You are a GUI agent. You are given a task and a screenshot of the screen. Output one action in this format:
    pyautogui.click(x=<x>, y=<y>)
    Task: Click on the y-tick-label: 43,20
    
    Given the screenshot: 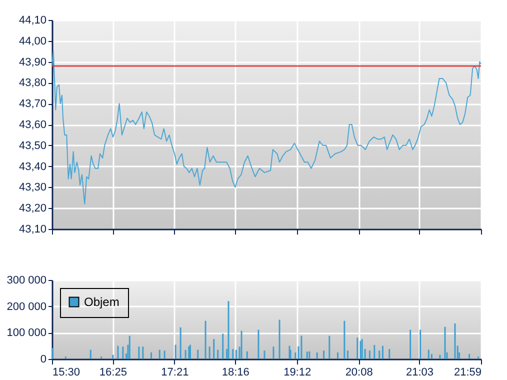 What is the action you would take?
    pyautogui.click(x=32, y=208)
    